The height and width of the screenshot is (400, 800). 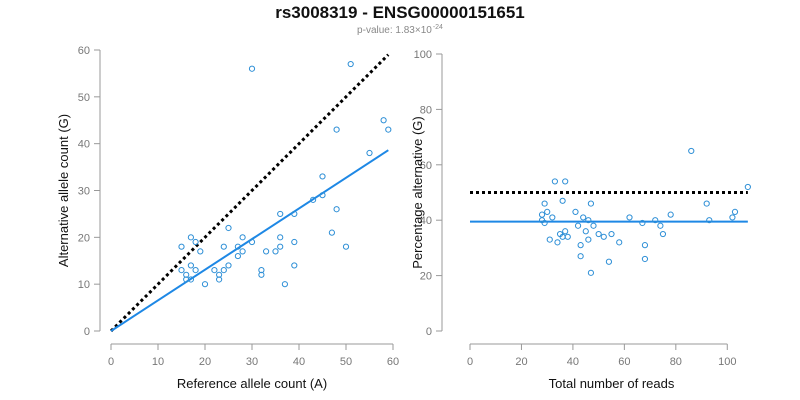 I want to click on y-tick-label: 100, so click(x=423, y=55).